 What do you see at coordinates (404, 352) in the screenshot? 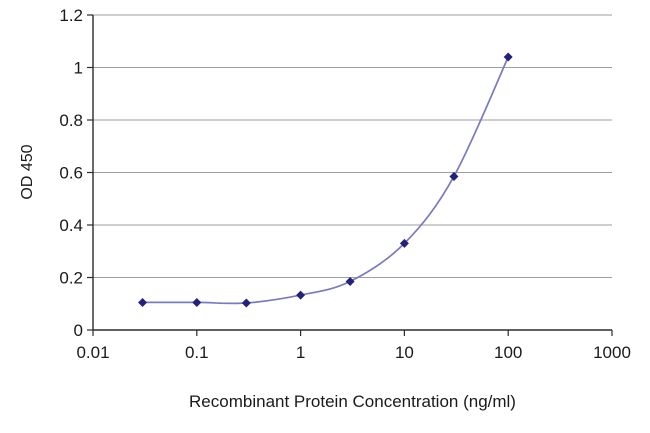
I see `x-tick-label: 10` at bounding box center [404, 352].